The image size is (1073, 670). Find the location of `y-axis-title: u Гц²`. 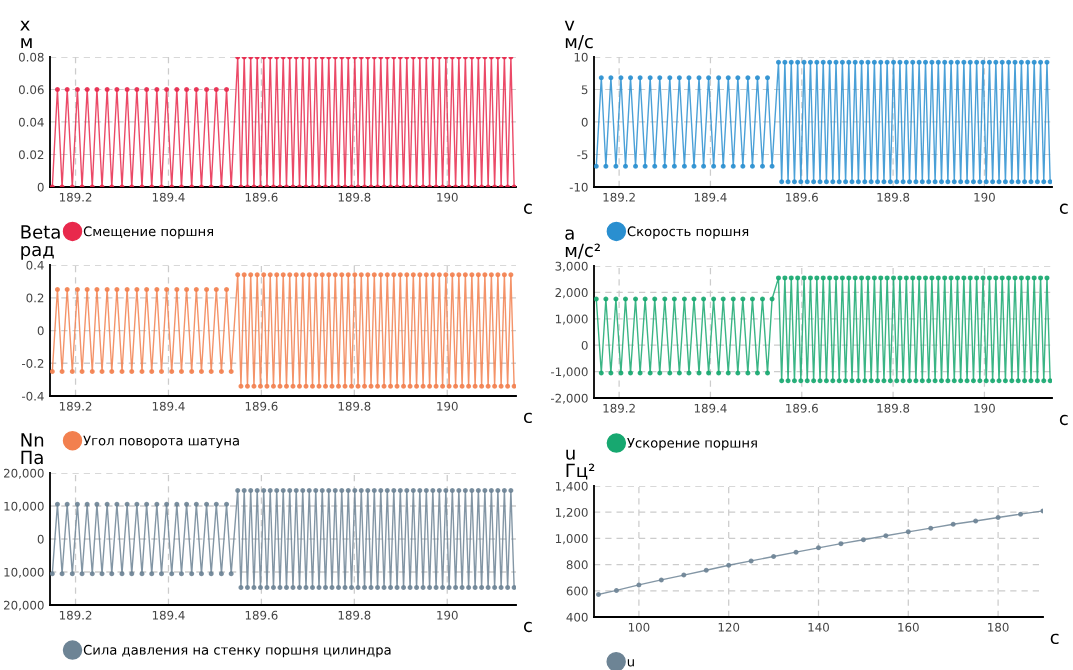

y-axis-title: u Гц² is located at coordinates (580, 464).